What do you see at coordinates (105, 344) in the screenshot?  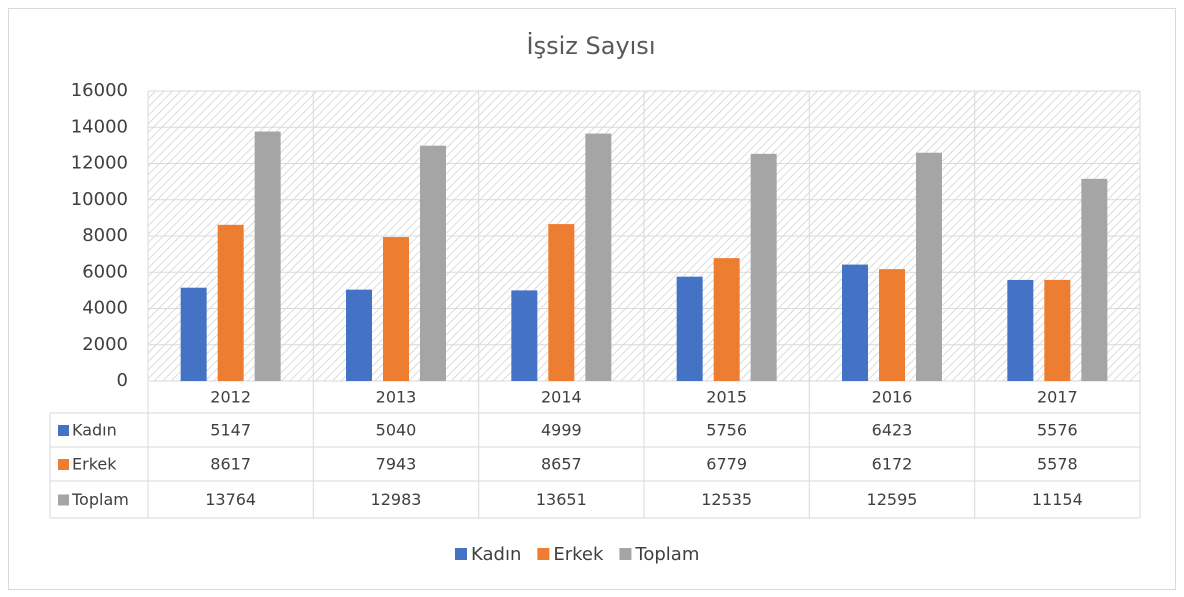 I see `y-tick-label: 2000` at bounding box center [105, 344].